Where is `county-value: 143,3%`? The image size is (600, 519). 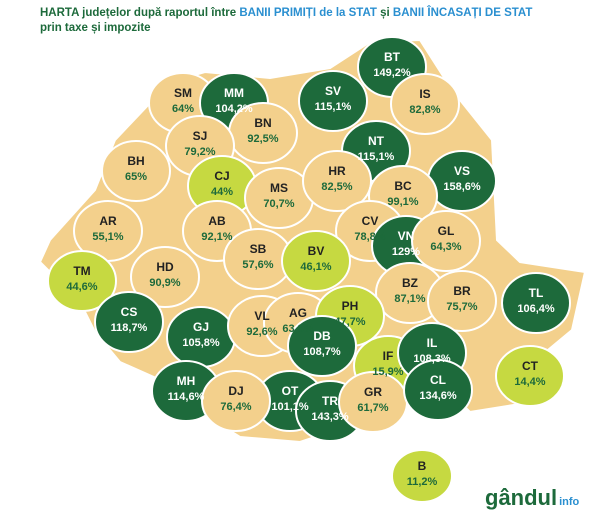 county-value: 143,3% is located at coordinates (330, 417).